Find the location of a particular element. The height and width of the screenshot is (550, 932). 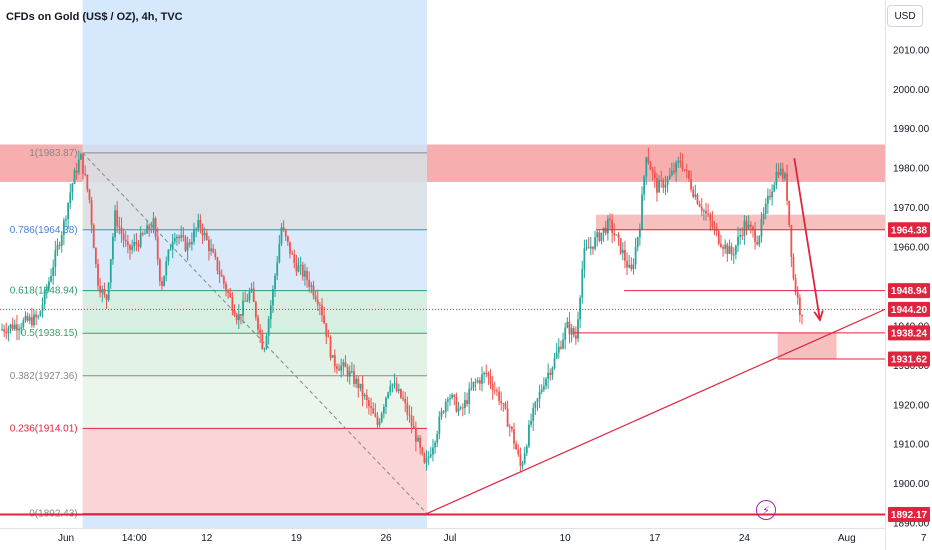

time-tick-label: 12 is located at coordinates (207, 538).